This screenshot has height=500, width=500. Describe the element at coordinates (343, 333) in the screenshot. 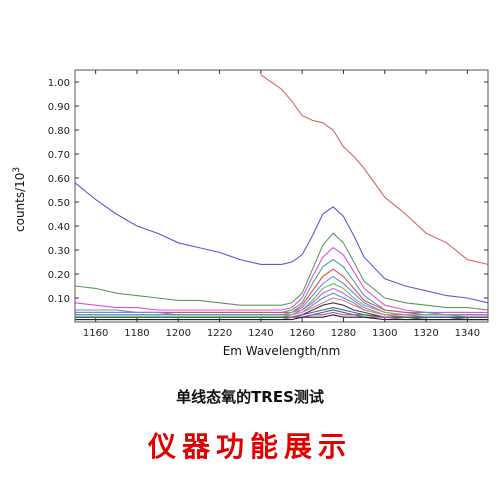

I see `x-tick-label: 1280` at that location.